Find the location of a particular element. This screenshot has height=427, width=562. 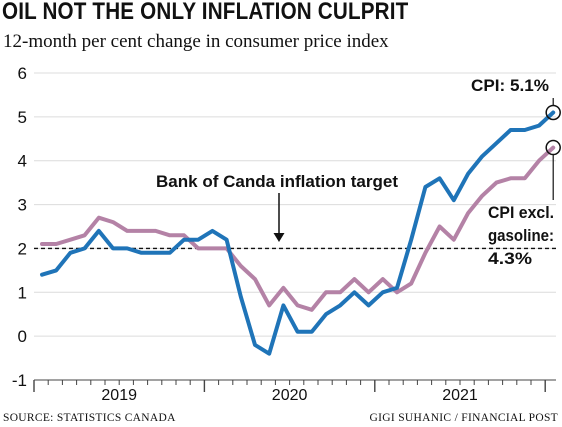

cpi-excl-callout-label: CPI excl. is located at coordinates (521, 212).